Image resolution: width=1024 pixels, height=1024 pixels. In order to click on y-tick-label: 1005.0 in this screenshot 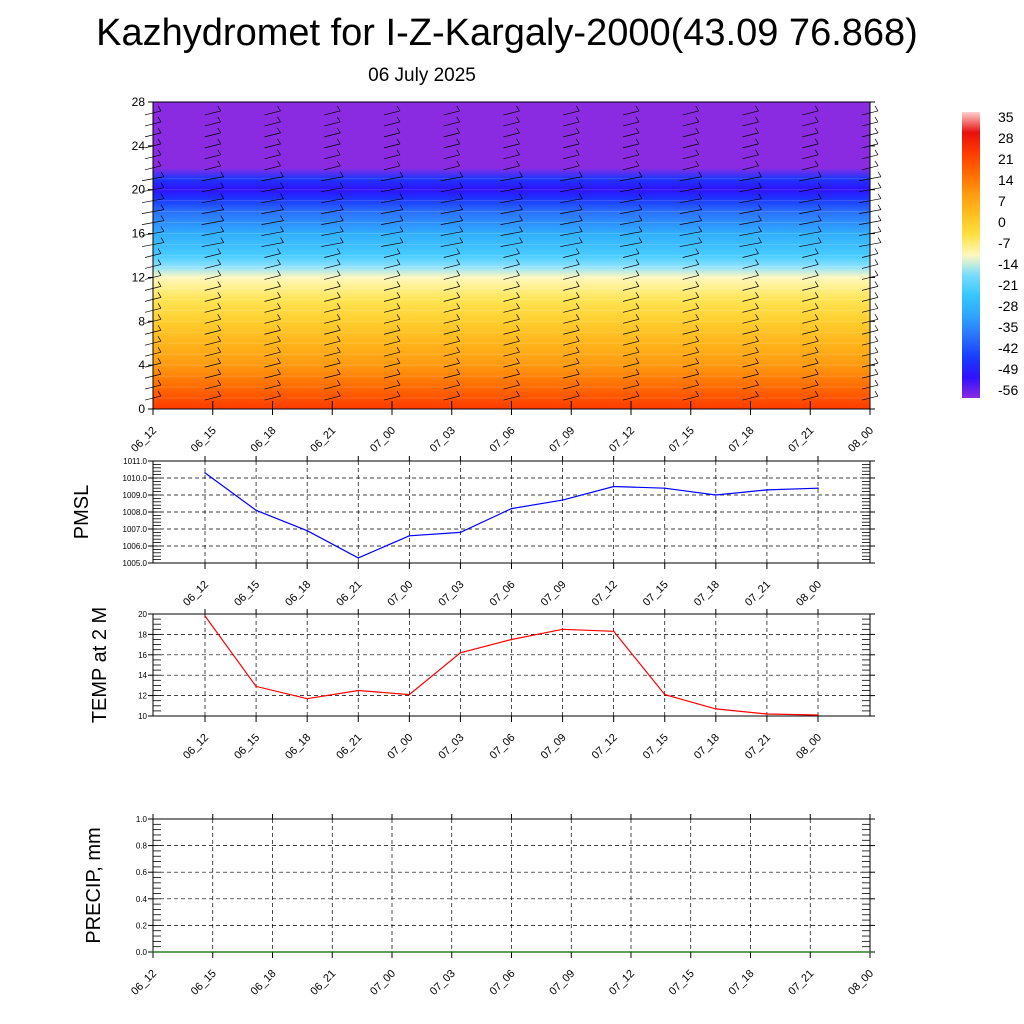, I will do `click(135, 563)`.